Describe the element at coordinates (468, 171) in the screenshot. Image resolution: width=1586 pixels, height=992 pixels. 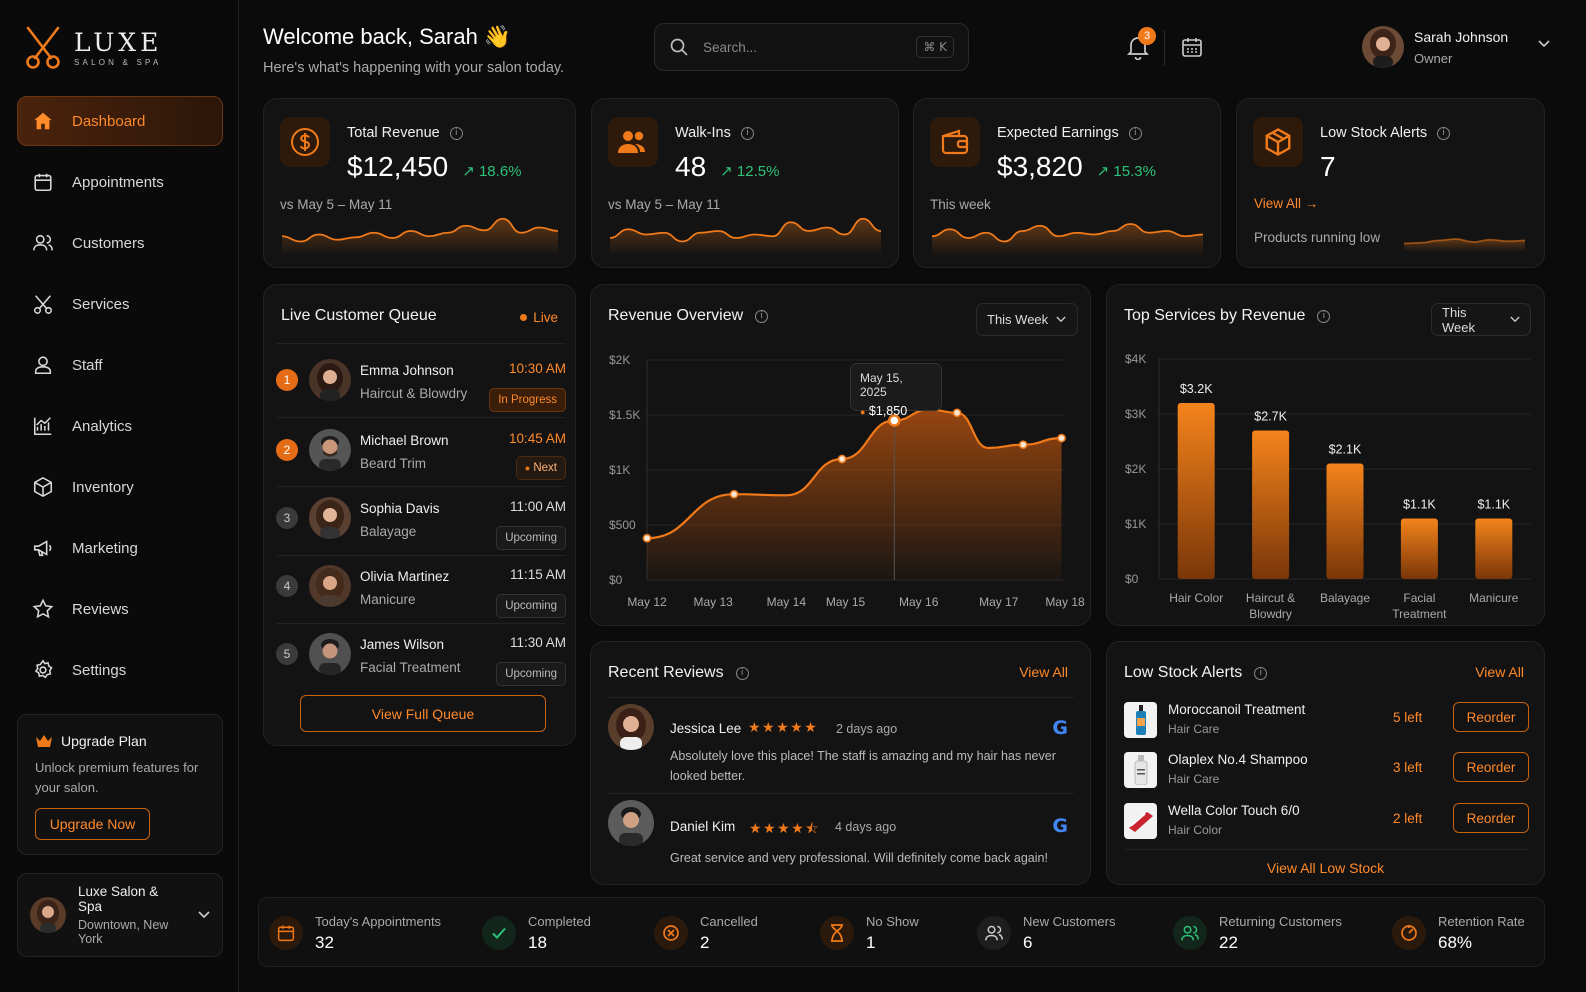
I see `trend-up-icon: ↗` at that location.